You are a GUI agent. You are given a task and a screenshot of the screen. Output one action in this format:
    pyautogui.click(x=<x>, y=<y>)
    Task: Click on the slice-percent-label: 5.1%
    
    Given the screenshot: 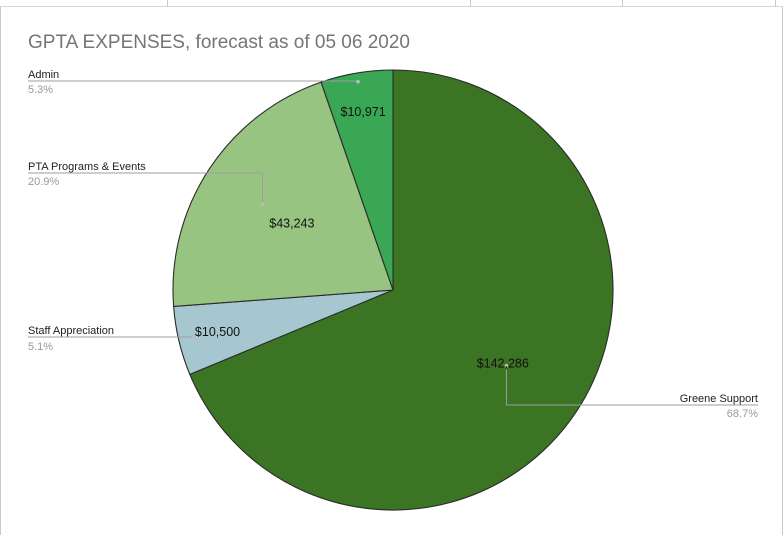 What is the action you would take?
    pyautogui.click(x=40, y=347)
    